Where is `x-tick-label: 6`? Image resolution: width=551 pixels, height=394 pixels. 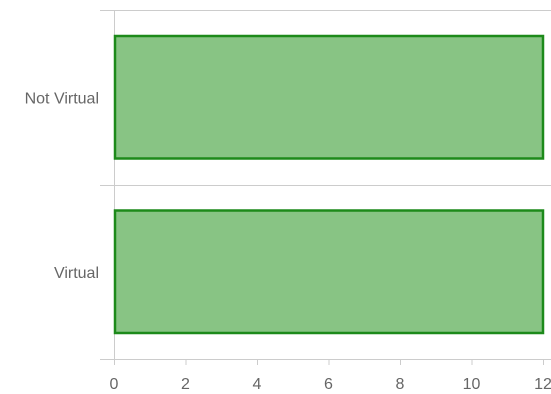
x-tick-label: 6 is located at coordinates (328, 384).